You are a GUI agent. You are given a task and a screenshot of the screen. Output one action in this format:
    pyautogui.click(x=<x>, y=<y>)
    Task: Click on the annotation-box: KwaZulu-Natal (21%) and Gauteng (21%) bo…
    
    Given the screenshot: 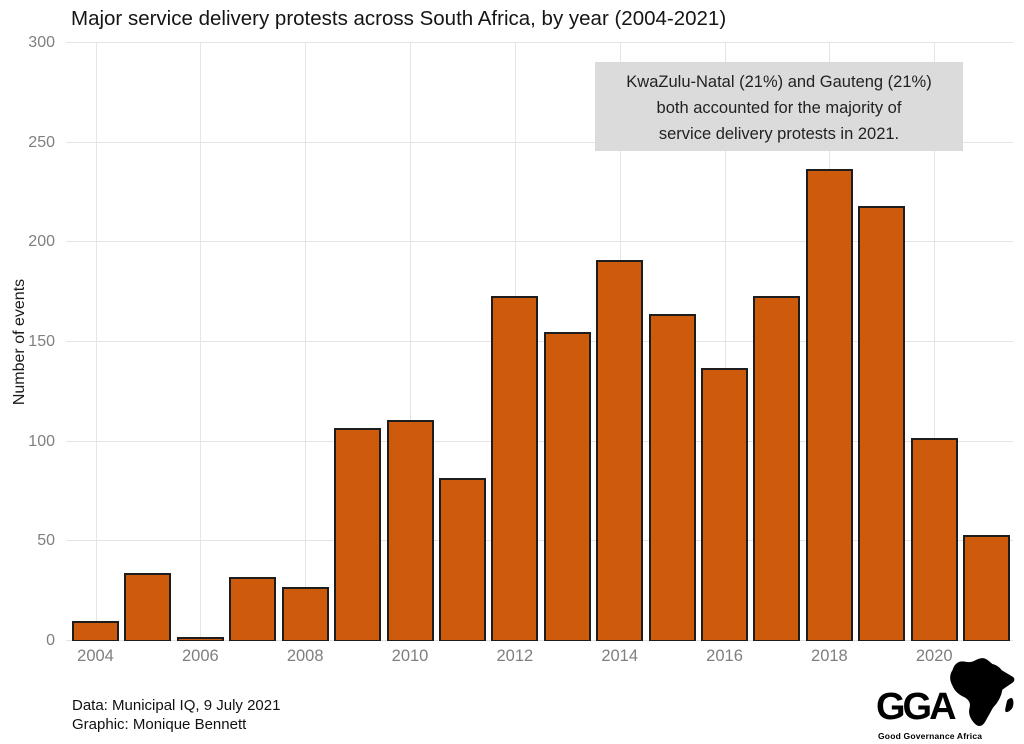 What is the action you would take?
    pyautogui.click(x=779, y=106)
    